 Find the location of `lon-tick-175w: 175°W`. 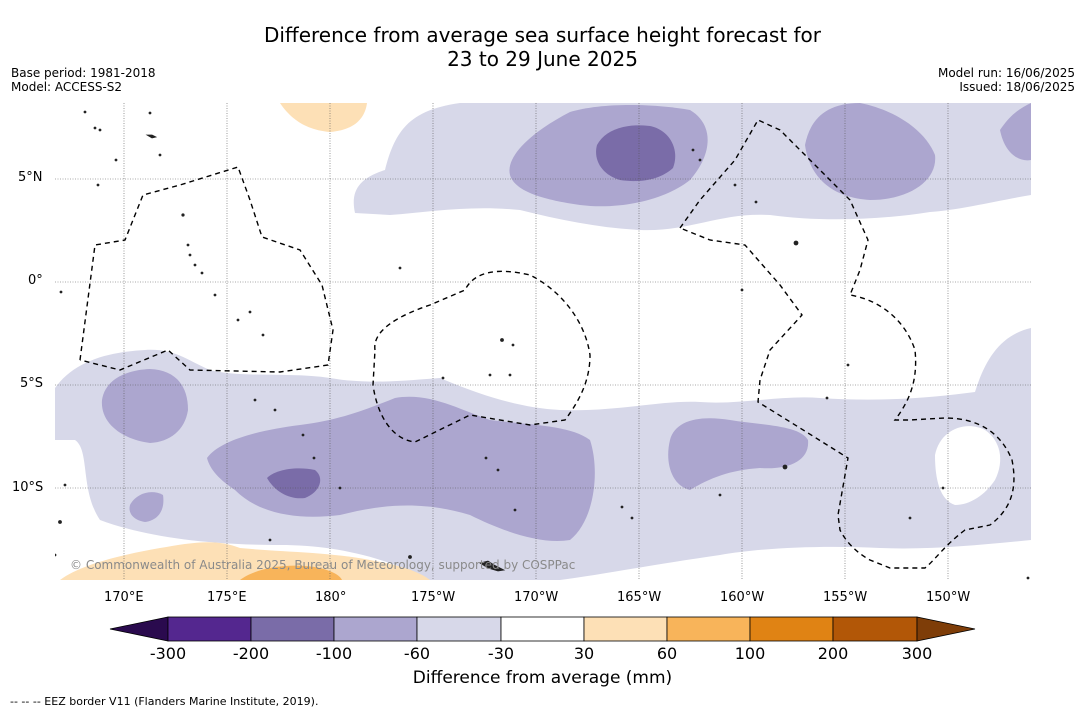

lon-tick-175w: 175°W is located at coordinates (433, 597).